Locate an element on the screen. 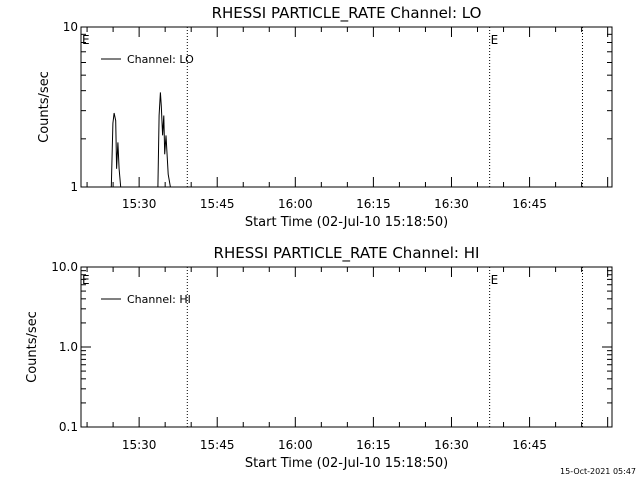 The image size is (640, 480). y-tick-label: 10 is located at coordinates (70, 27).